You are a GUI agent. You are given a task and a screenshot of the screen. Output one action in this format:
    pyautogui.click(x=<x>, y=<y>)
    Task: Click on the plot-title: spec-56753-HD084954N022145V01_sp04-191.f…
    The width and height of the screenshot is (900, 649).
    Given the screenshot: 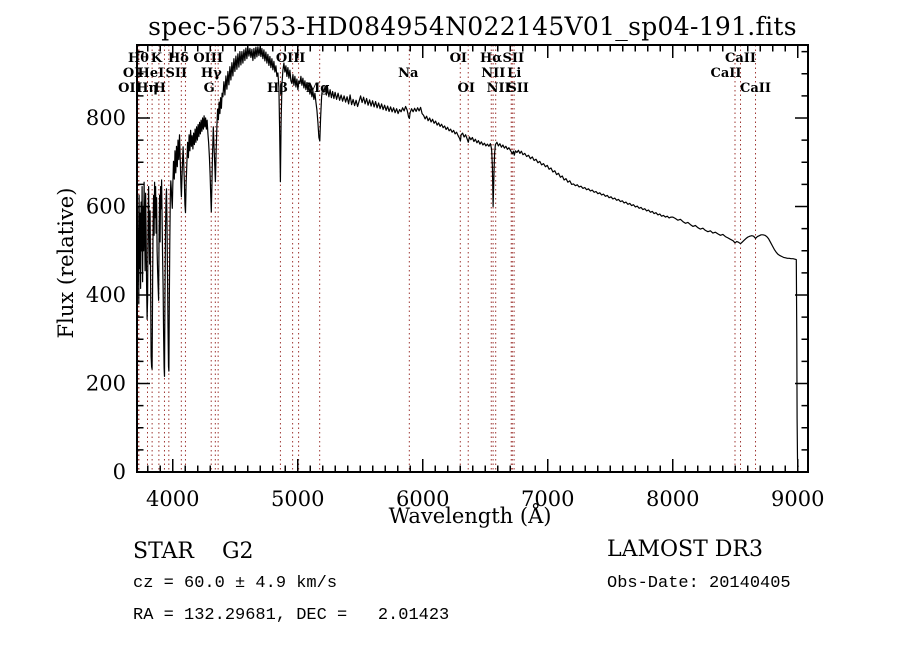 What is the action you would take?
    pyautogui.click(x=472, y=26)
    